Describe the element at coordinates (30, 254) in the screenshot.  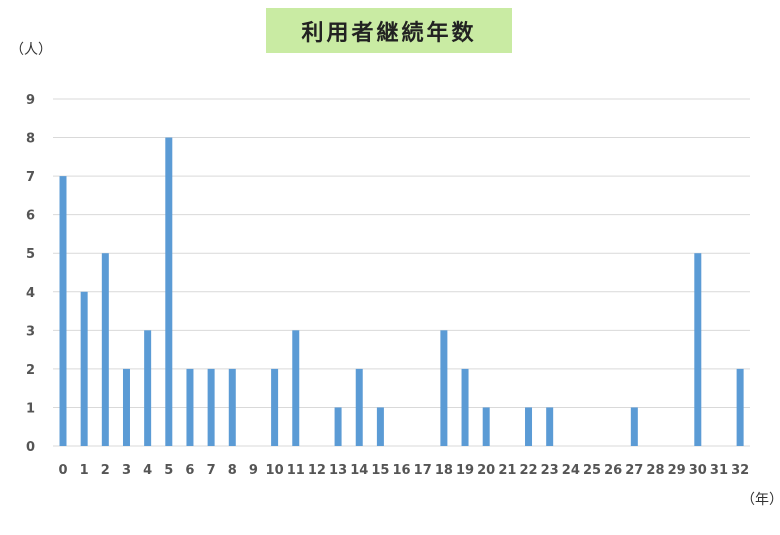
I see `y-tick-label: 5` at that location.